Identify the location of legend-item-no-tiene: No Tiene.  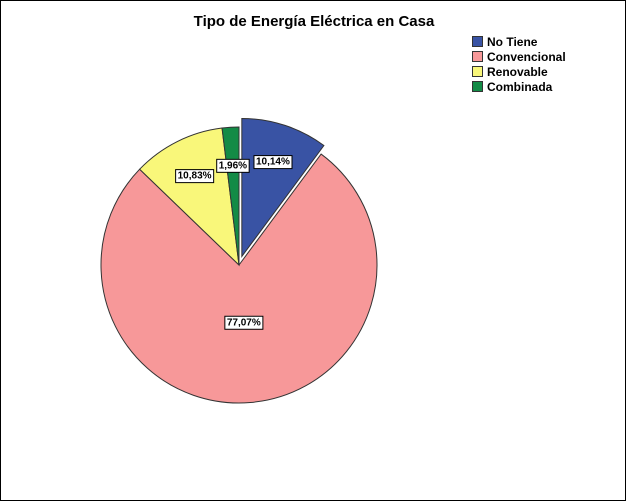
(519, 41).